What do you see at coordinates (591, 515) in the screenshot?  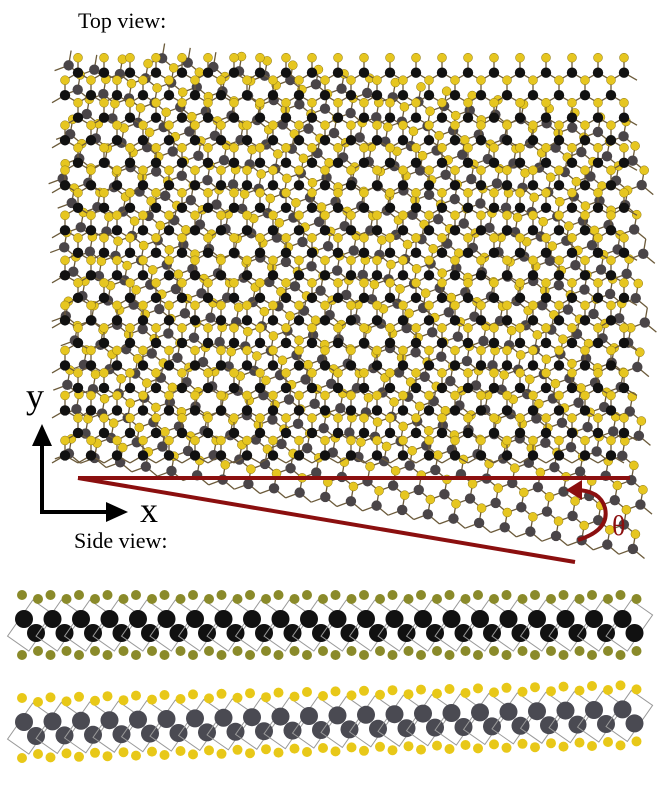 I see `angle-arc` at bounding box center [591, 515].